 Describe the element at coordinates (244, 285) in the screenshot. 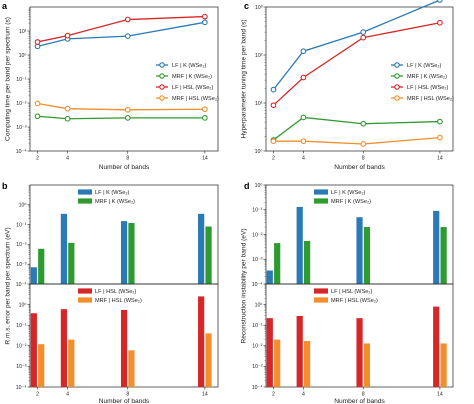

I see `y-axis-label-d: Reconstruction instability per band (eV)` at that location.